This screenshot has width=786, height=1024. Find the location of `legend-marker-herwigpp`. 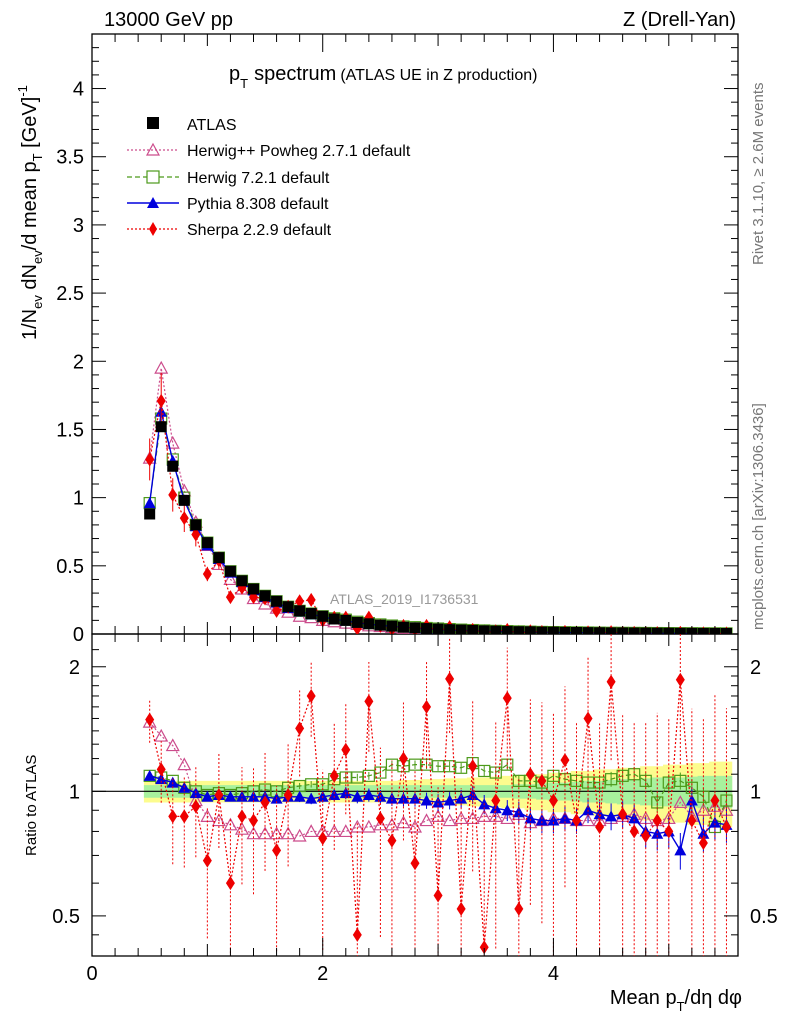

legend-marker-herwigpp is located at coordinates (153, 149).